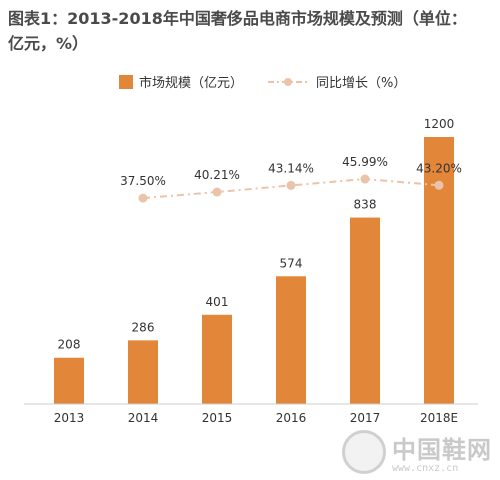 Image resolution: width=500 pixels, height=480 pixels. I want to click on bar-2016, so click(291, 340).